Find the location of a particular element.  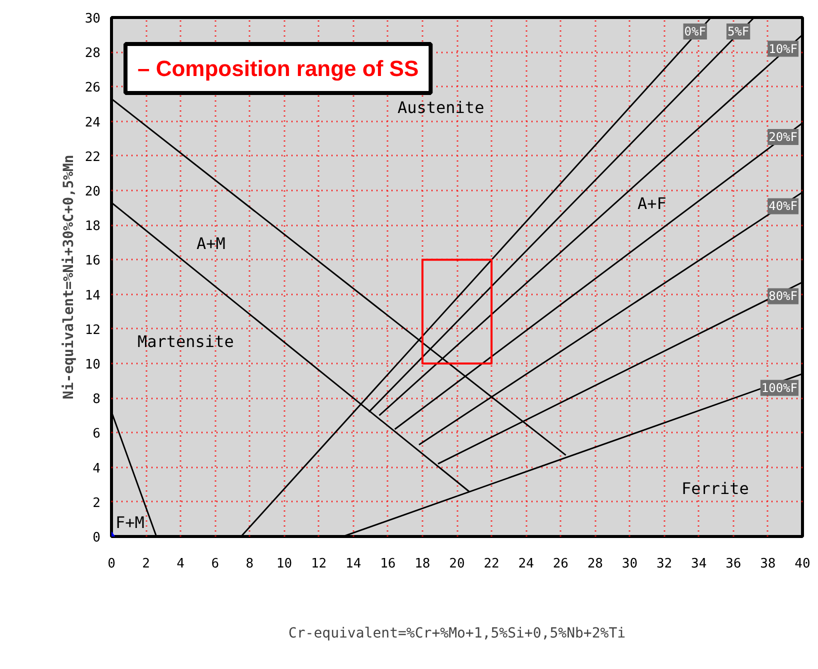

y-tick-label: 4 is located at coordinates (96, 468).